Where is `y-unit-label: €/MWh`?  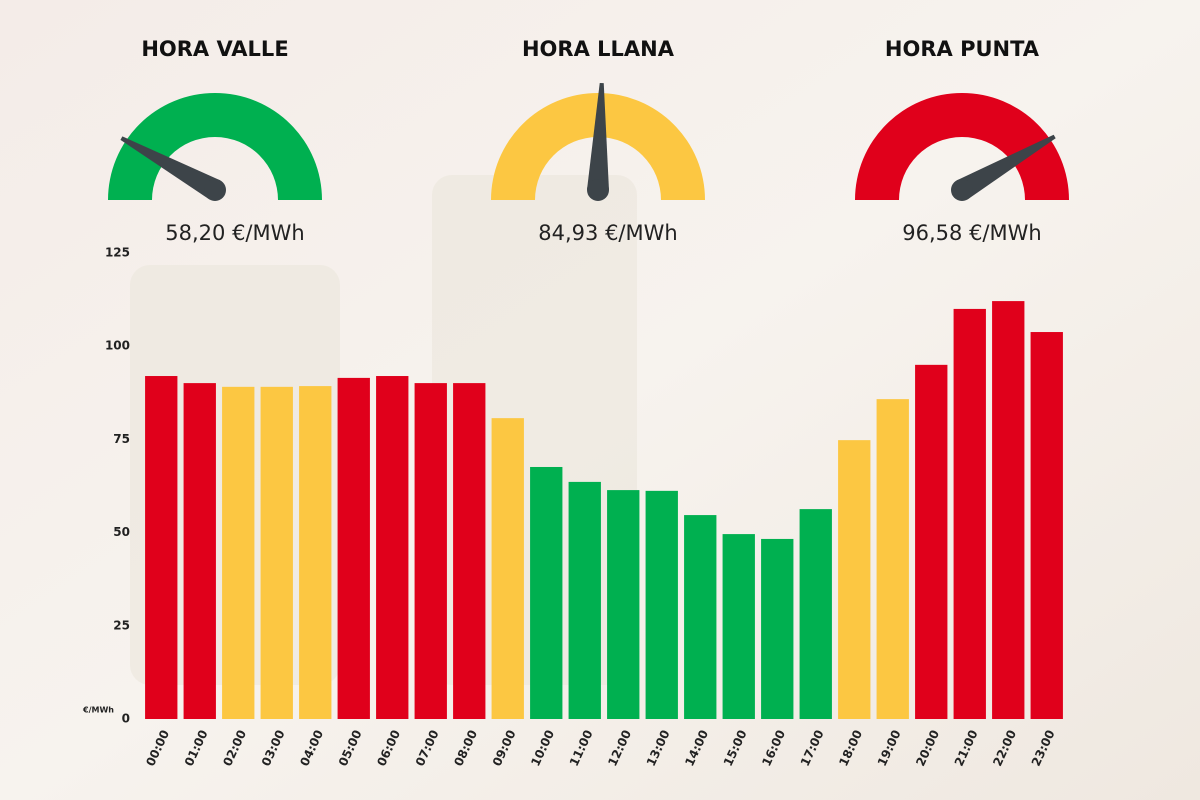 y-unit-label: €/MWh is located at coordinates (98, 710).